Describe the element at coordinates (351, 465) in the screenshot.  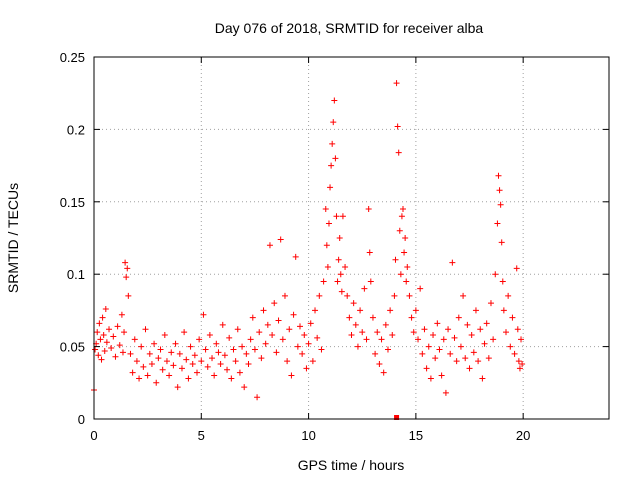
I see `x-axis-label: GPS time / hours` at that location.